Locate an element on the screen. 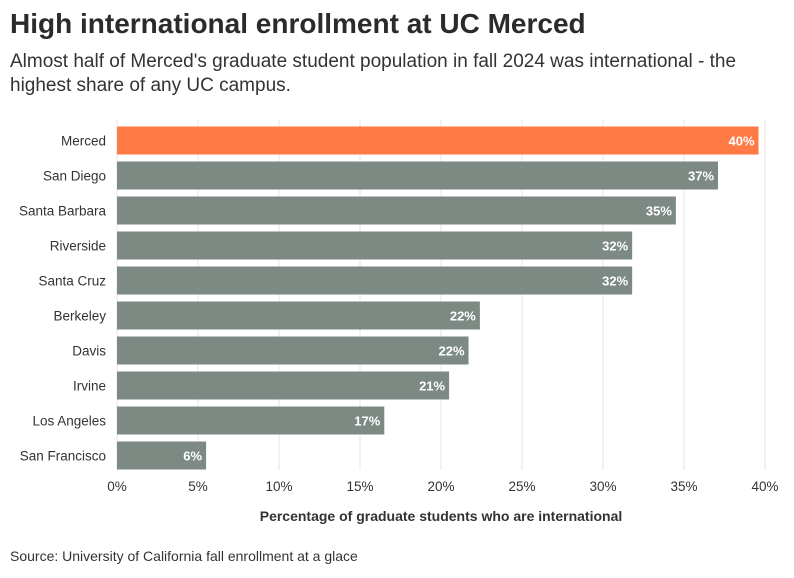  category-label: Irvine is located at coordinates (89, 386).